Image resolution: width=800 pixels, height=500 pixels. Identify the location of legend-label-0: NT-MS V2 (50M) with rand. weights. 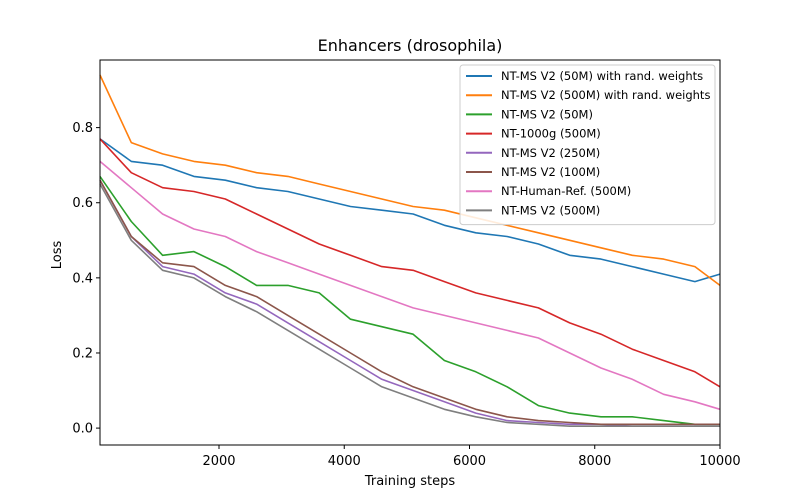
(602, 76).